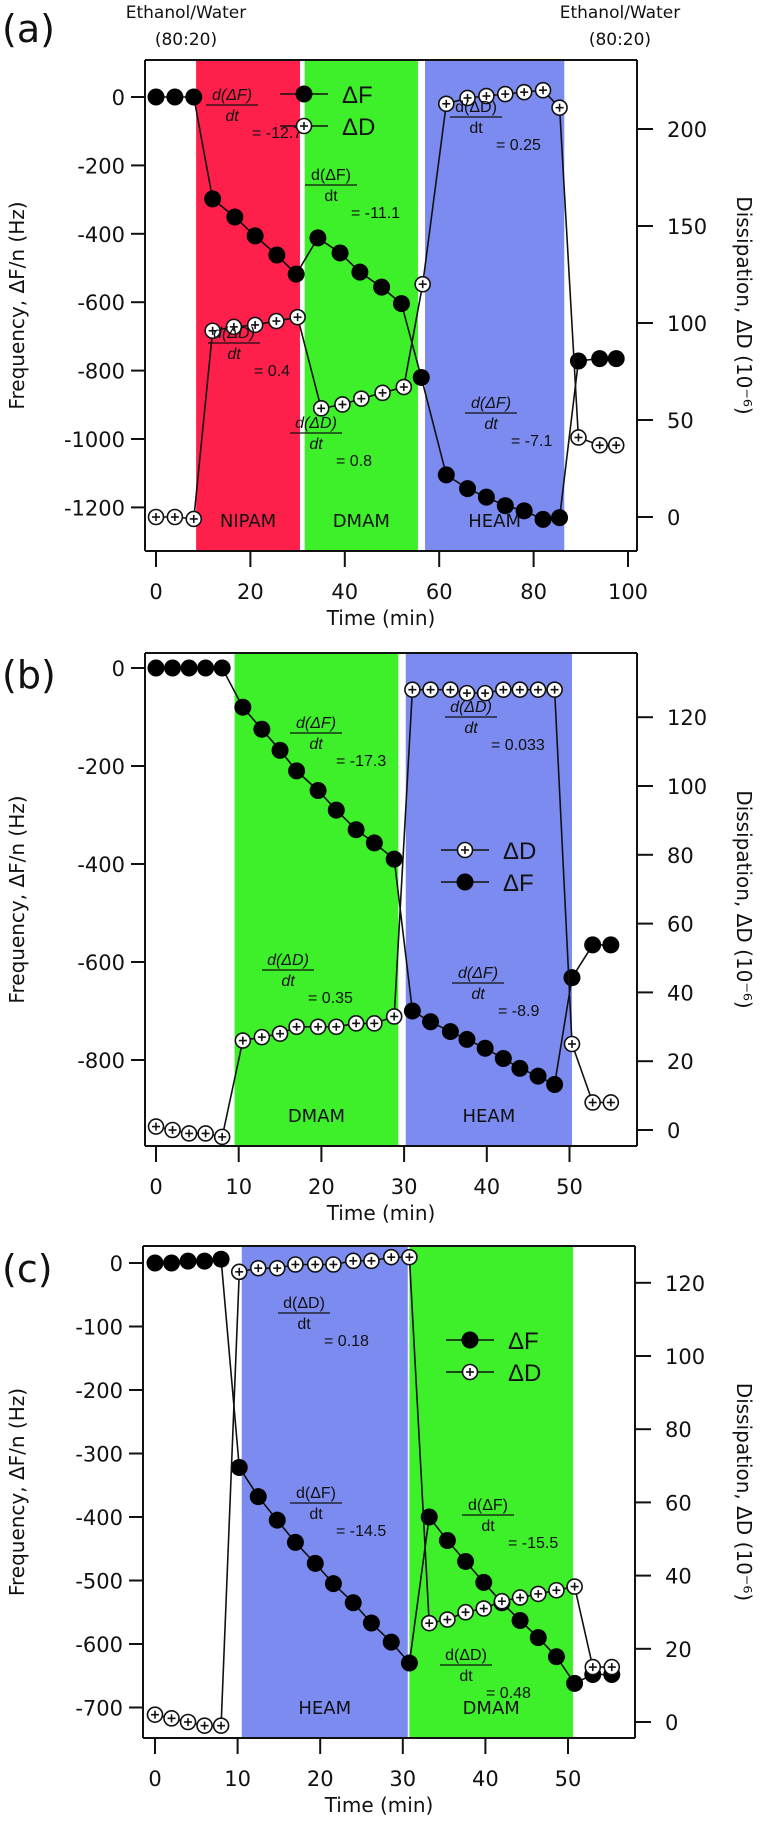 The height and width of the screenshot is (1825, 784). I want to click on band-label: HEAM, so click(488, 1116).